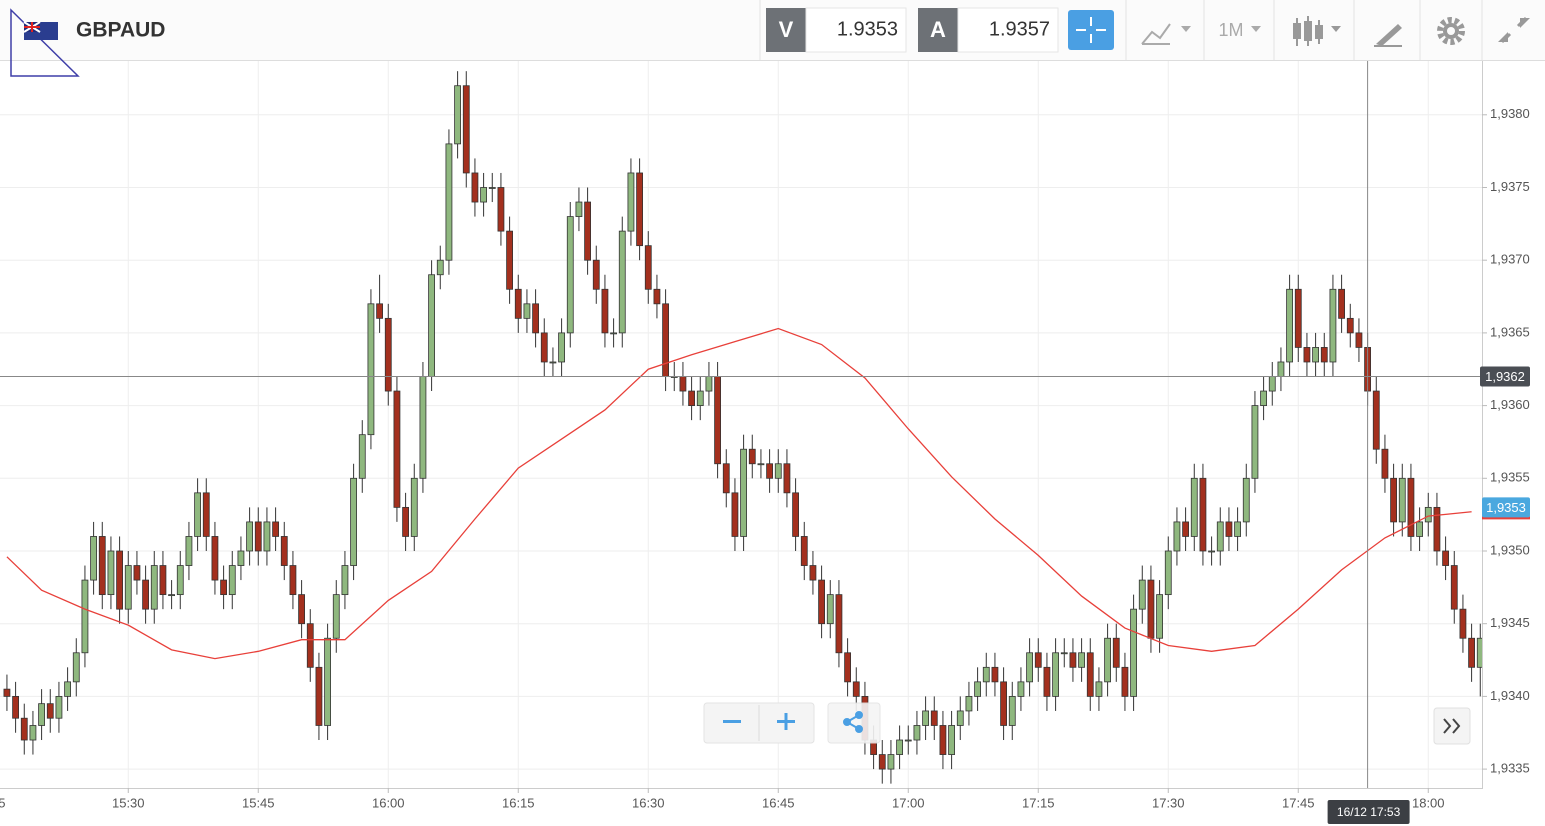 The width and height of the screenshot is (1545, 826). I want to click on ask-badge, so click(938, 30).